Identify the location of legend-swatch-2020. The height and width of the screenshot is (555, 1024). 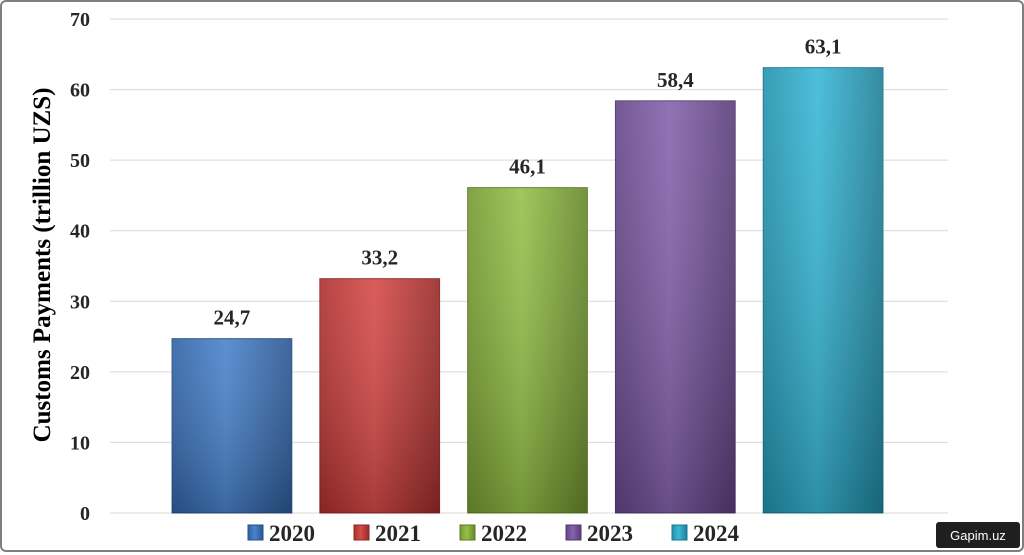
(255, 532).